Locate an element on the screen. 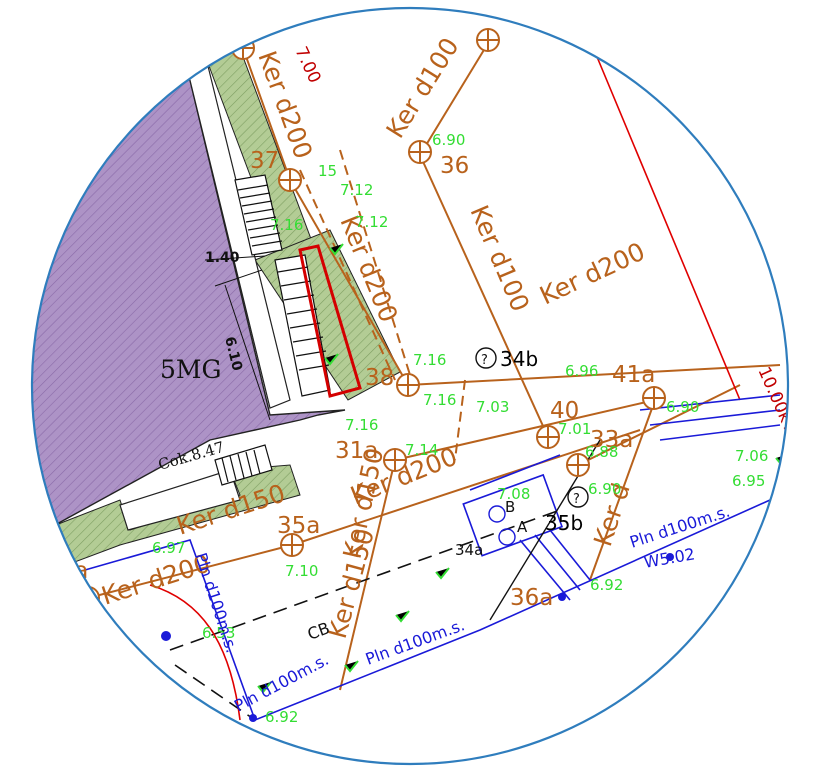 This screenshot has width=814, height=773. grade-7-12b: 7.12 is located at coordinates (371, 222).